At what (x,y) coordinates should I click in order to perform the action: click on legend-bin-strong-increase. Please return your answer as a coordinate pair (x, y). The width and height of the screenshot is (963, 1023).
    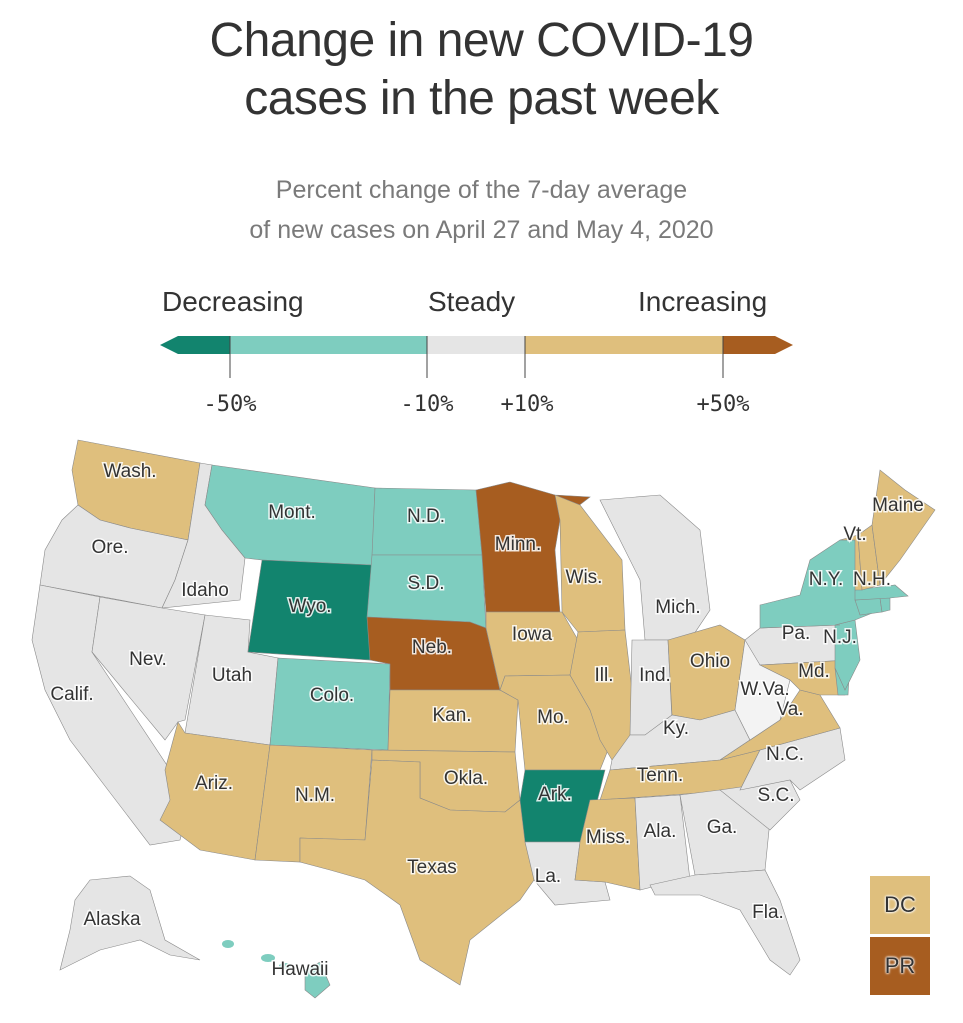
    Looking at the image, I should click on (758, 345).